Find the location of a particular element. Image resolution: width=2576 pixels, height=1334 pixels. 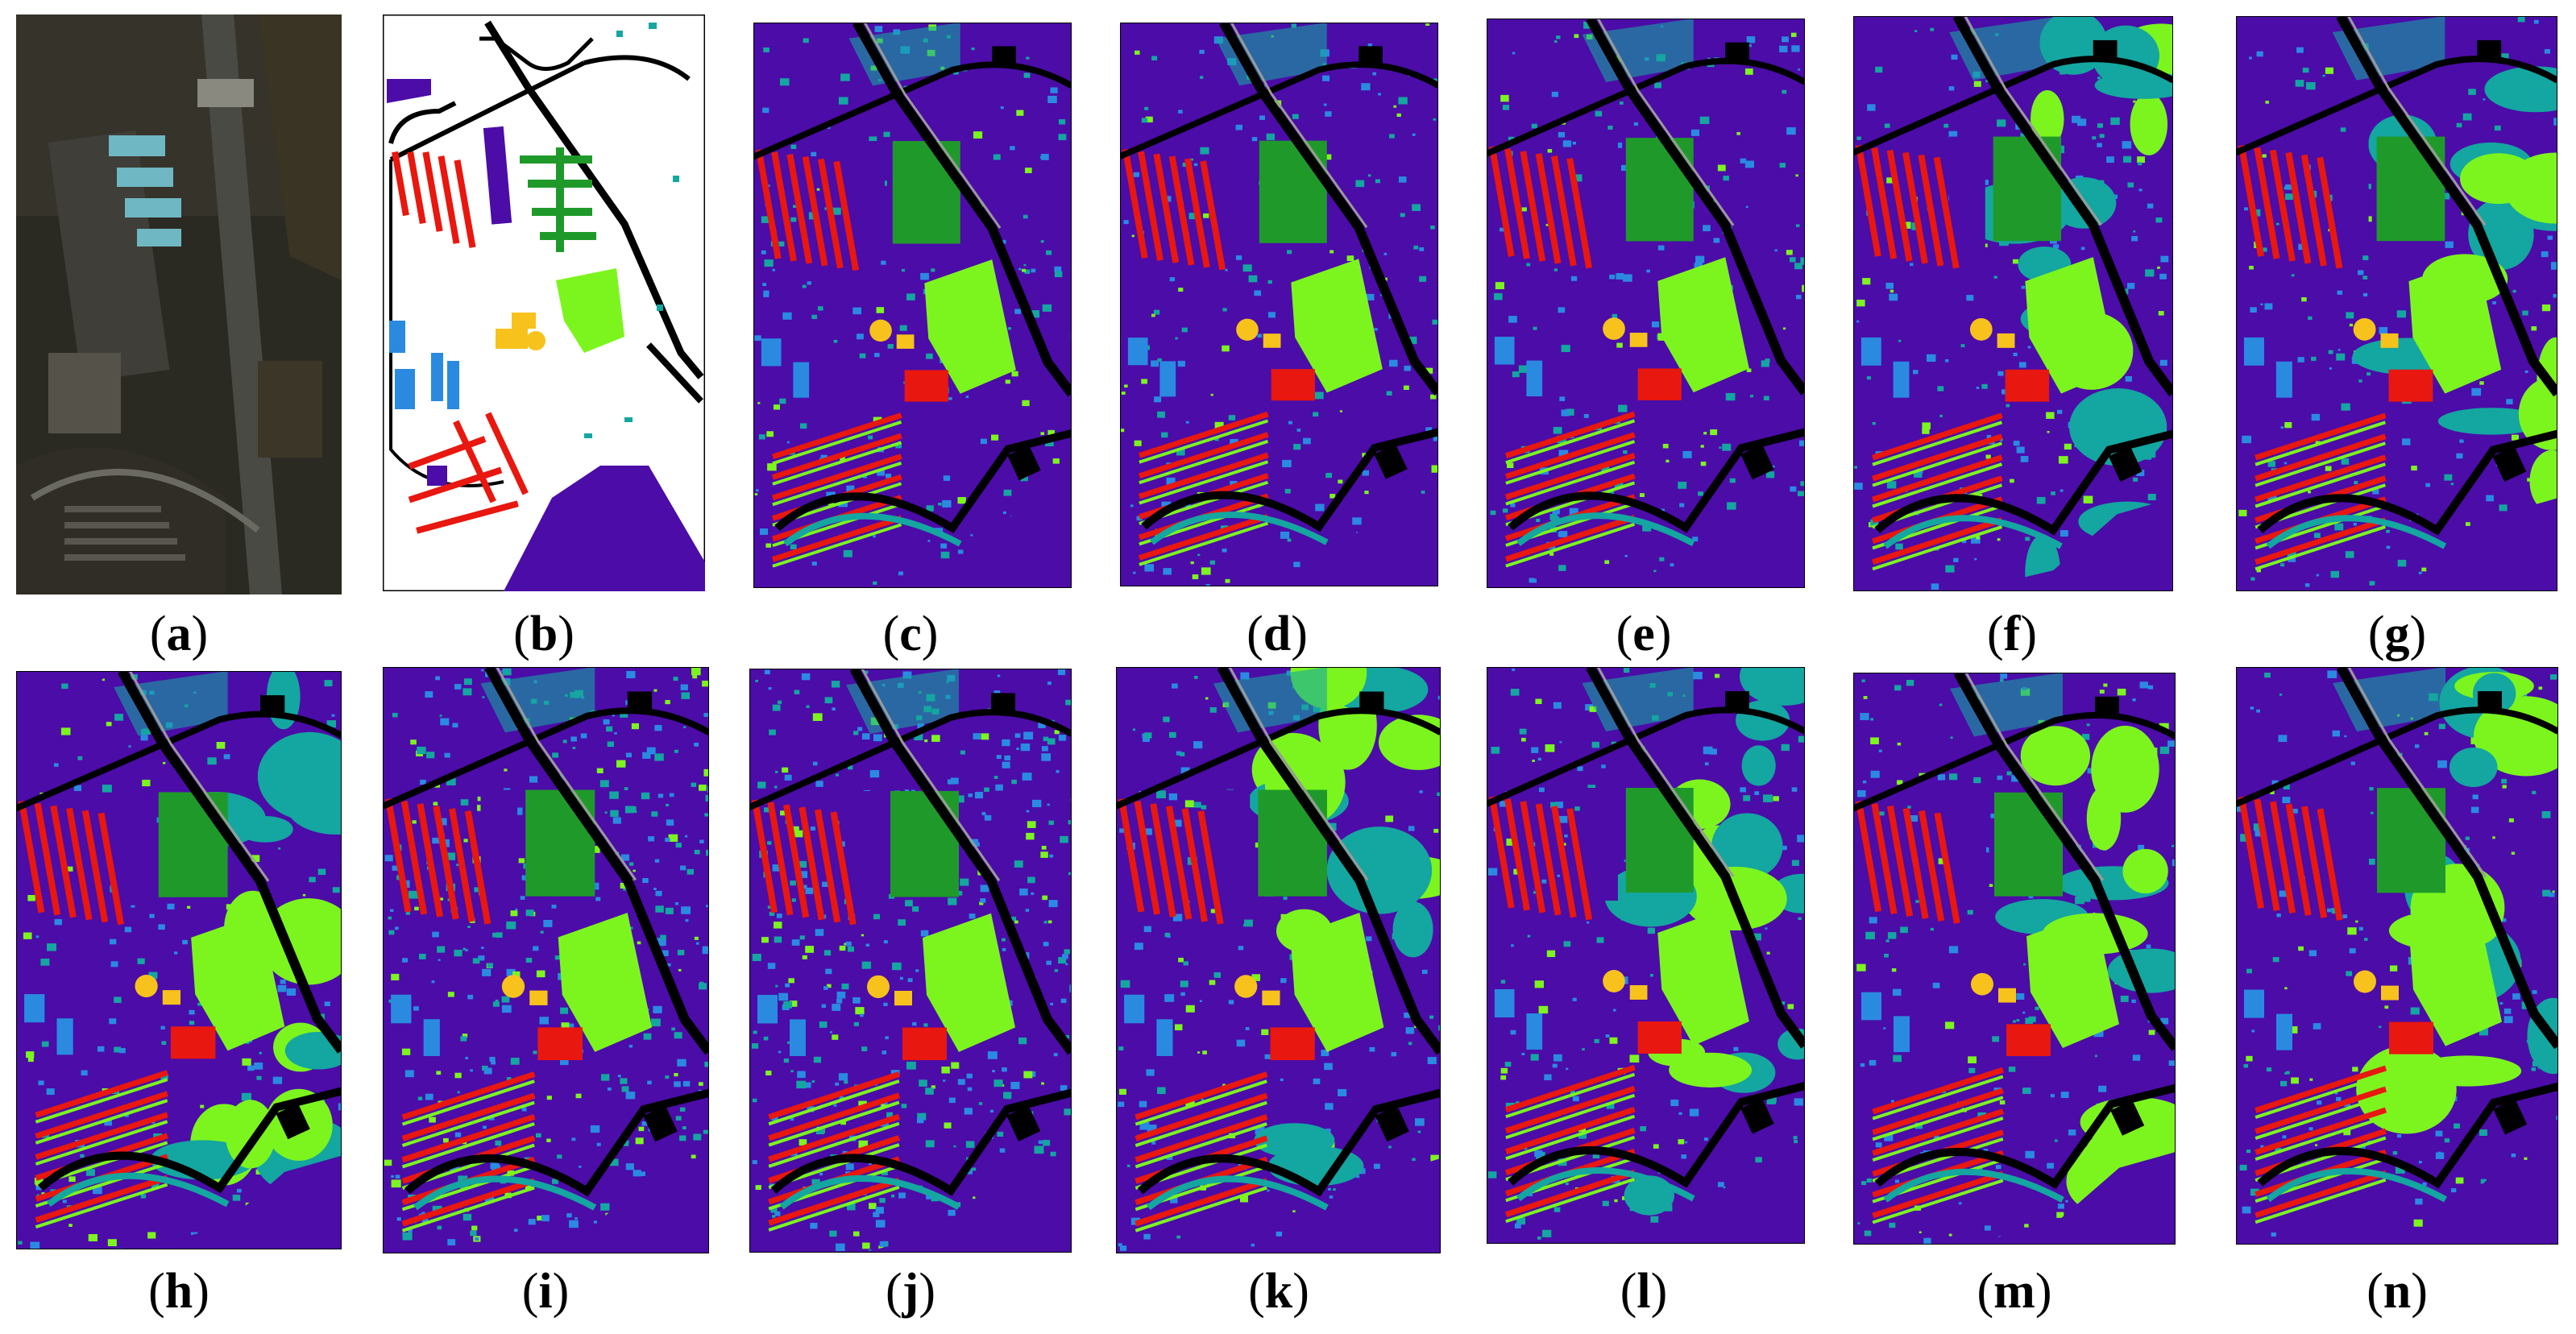

panel-i is located at coordinates (546, 960).